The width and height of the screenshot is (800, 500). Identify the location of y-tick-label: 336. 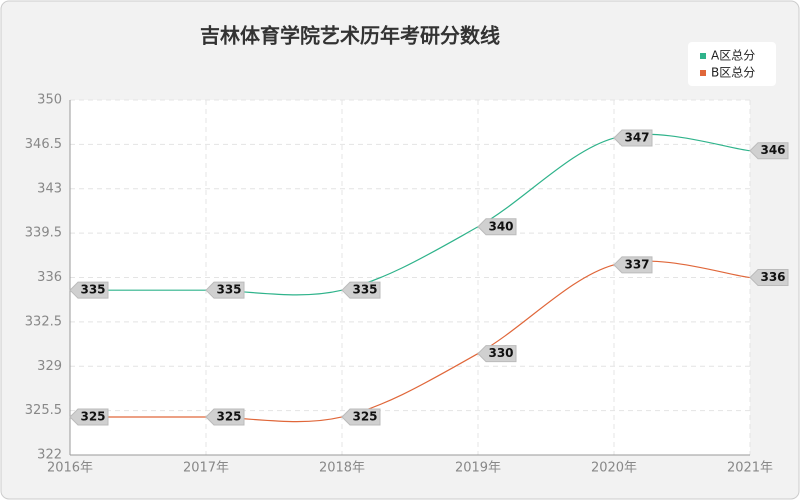
(49, 277).